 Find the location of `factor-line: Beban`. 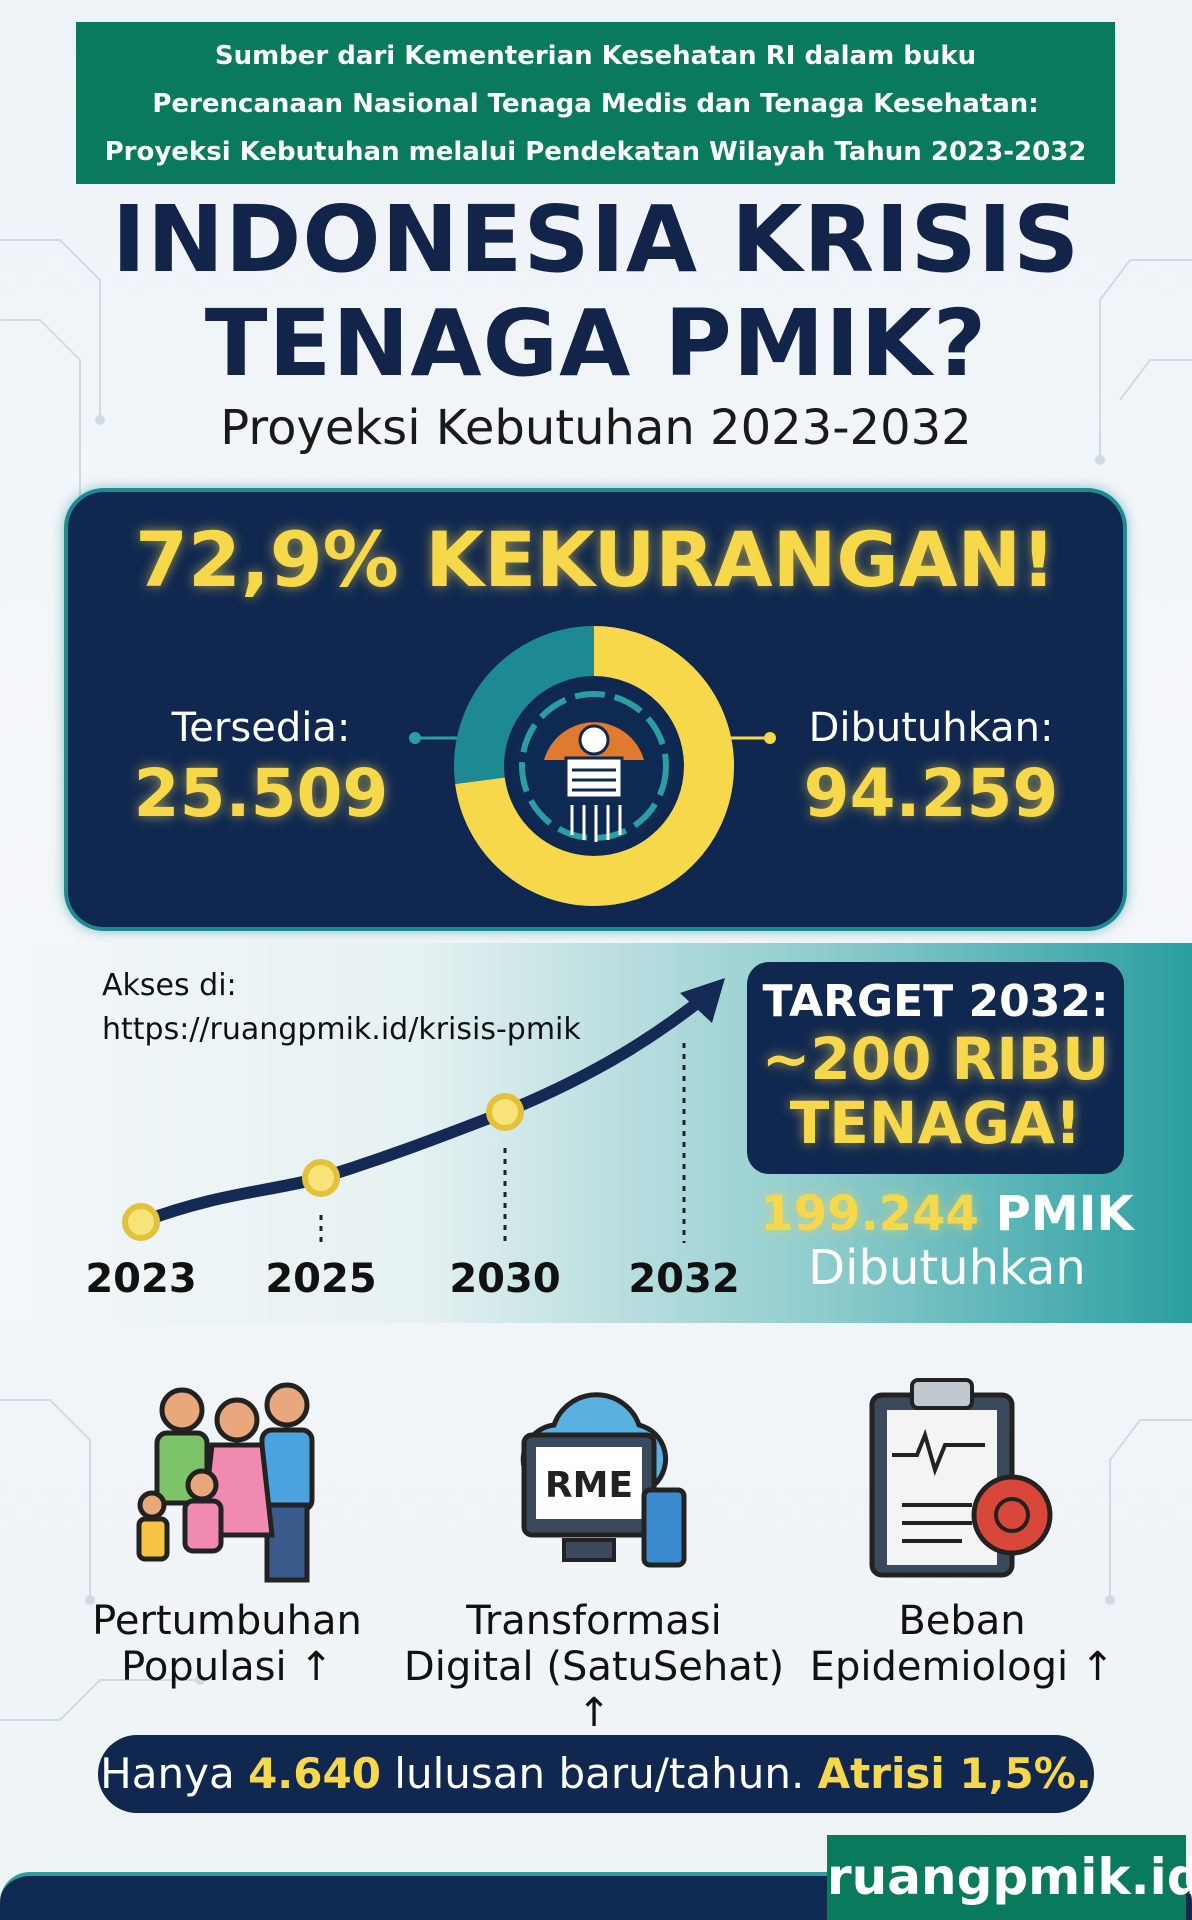

factor-line: Beban is located at coordinates (962, 1621).